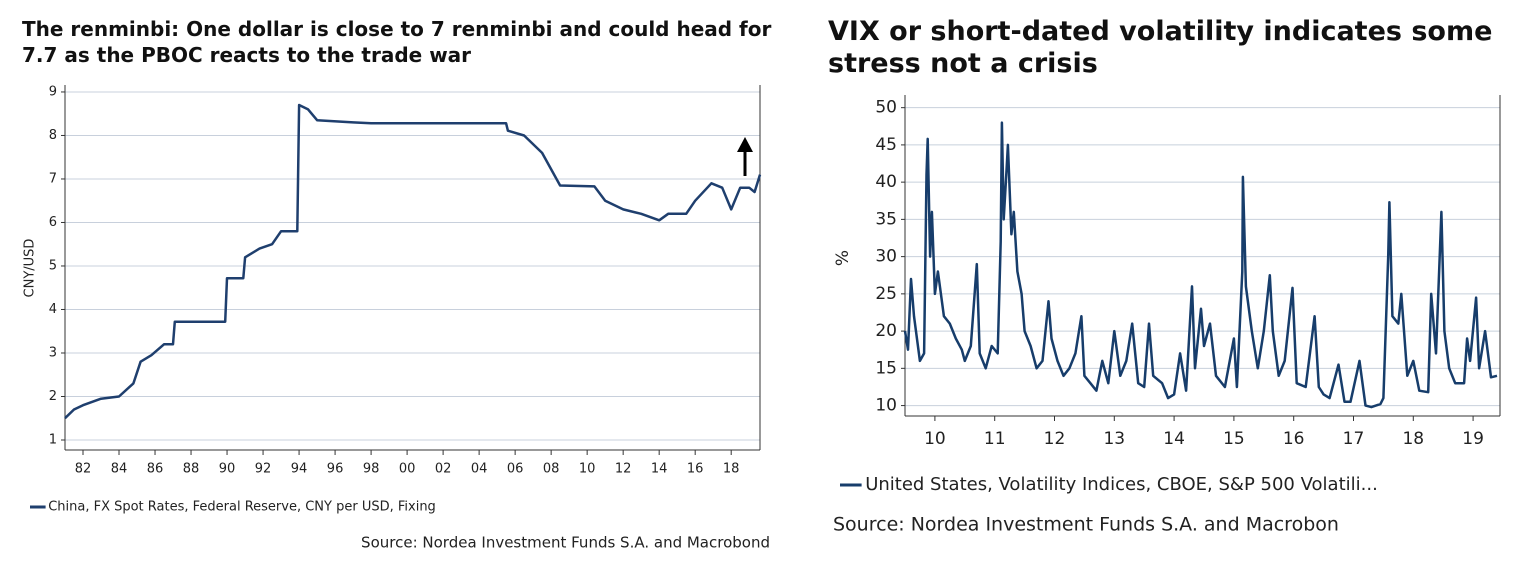 The height and width of the screenshot is (580, 1540). What do you see at coordinates (886, 182) in the screenshot?
I see `y-tick-label: 40` at bounding box center [886, 182].